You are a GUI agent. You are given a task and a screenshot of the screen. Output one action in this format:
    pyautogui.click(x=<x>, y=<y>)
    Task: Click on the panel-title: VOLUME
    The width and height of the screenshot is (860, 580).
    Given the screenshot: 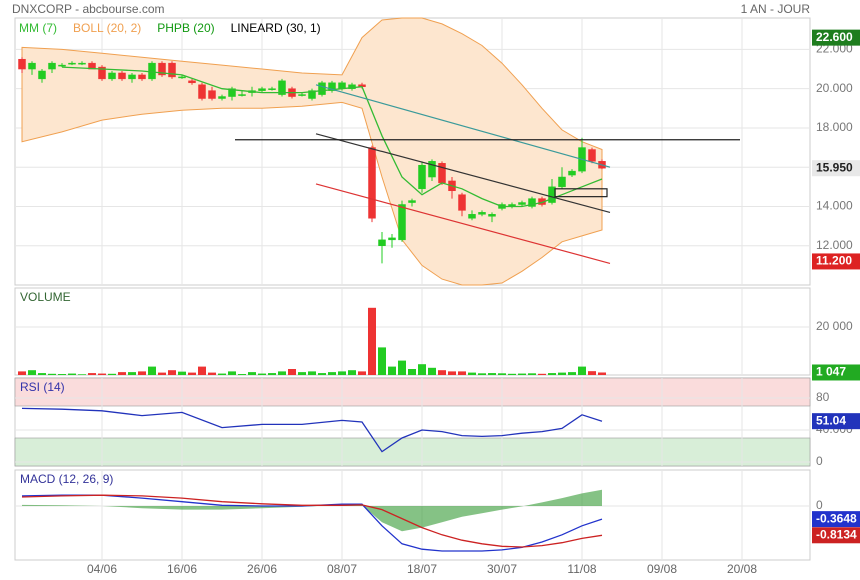 What is the action you would take?
    pyautogui.click(x=45, y=297)
    